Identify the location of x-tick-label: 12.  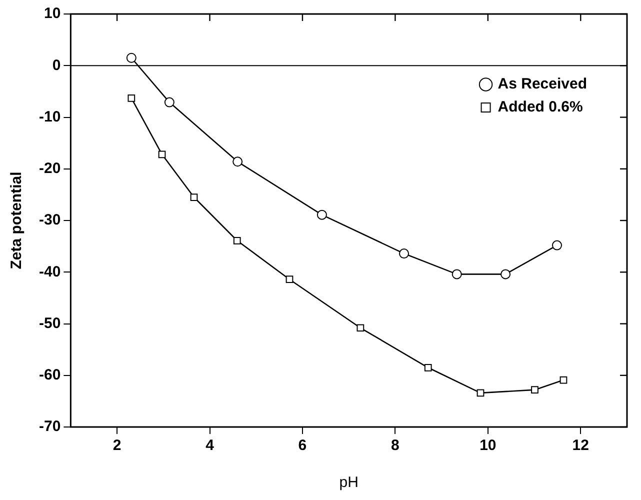
(580, 445).